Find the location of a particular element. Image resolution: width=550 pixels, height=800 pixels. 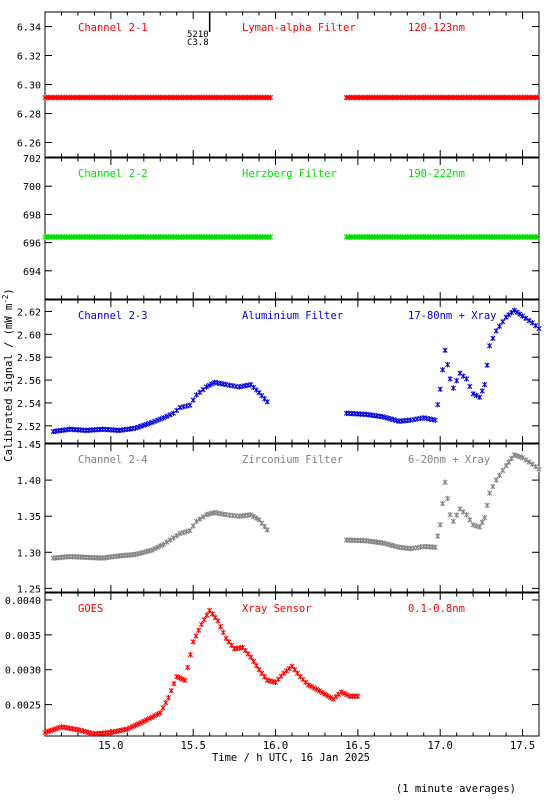

flare-marker-label: 5210 is located at coordinates (198, 35).